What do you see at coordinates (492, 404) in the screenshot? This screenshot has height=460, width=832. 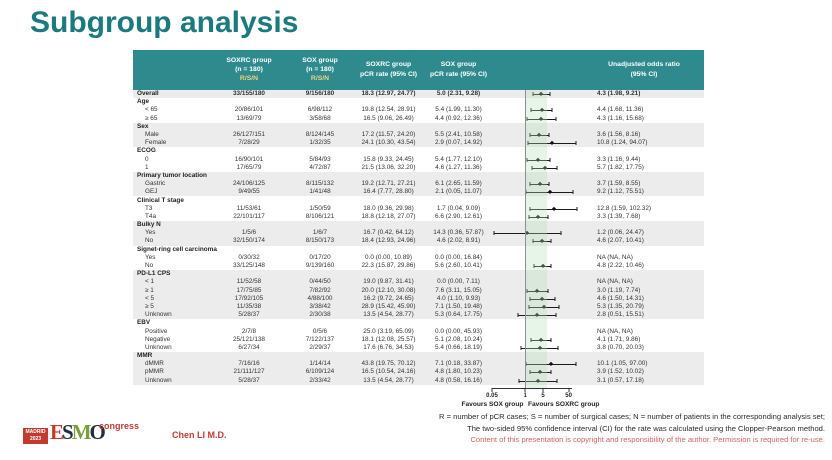 I see `favours-sox-label: Favours SOX group` at bounding box center [492, 404].